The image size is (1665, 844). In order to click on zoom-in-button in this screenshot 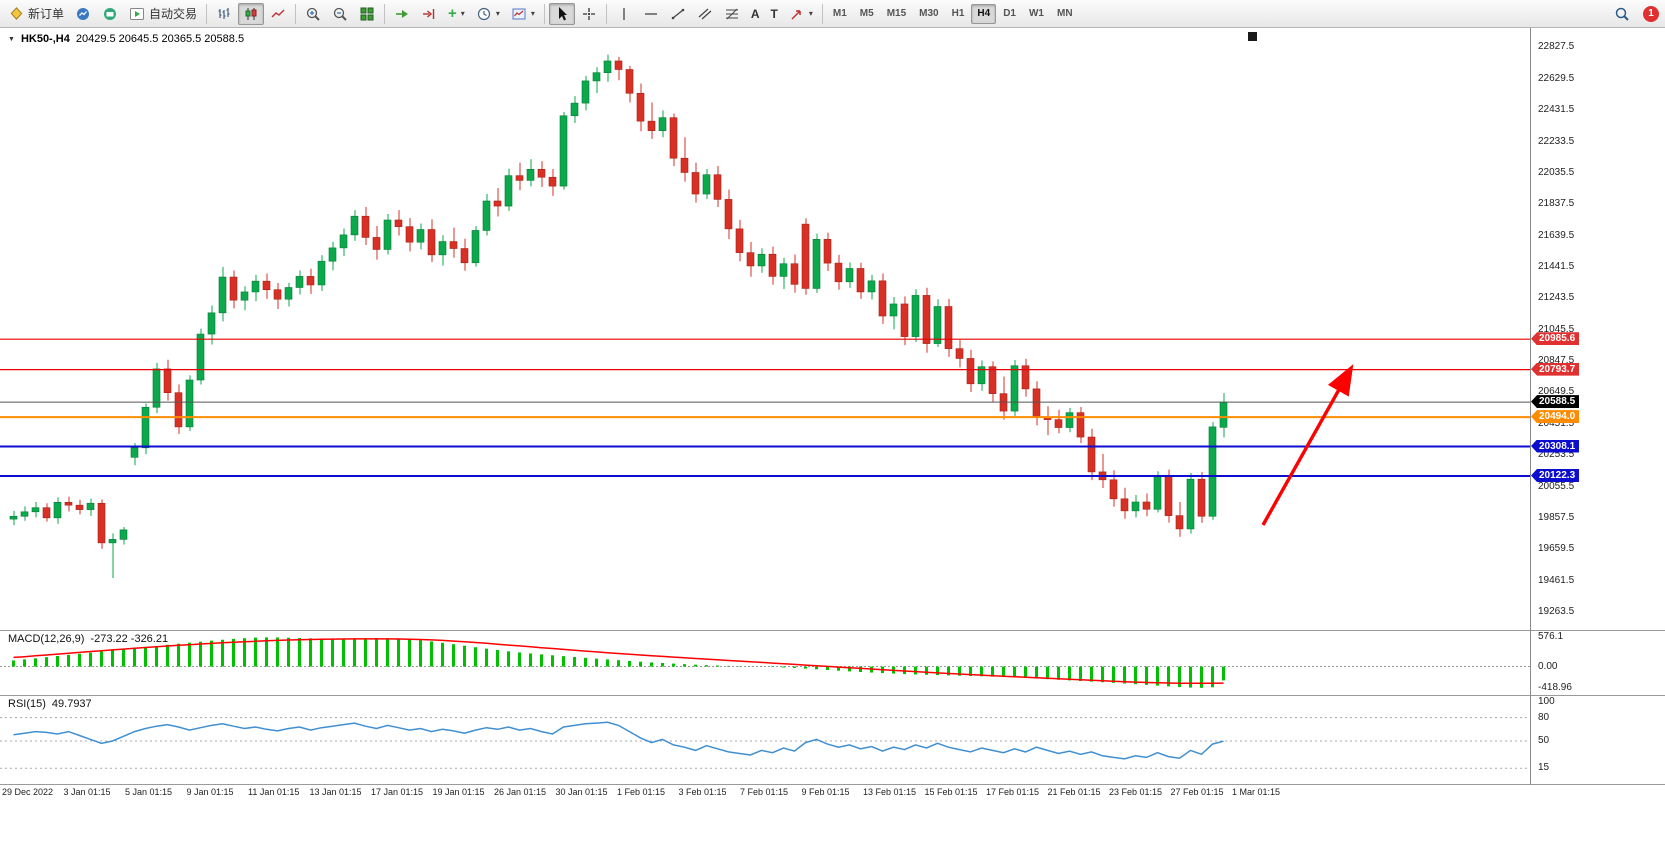, I will do `click(313, 14)`.